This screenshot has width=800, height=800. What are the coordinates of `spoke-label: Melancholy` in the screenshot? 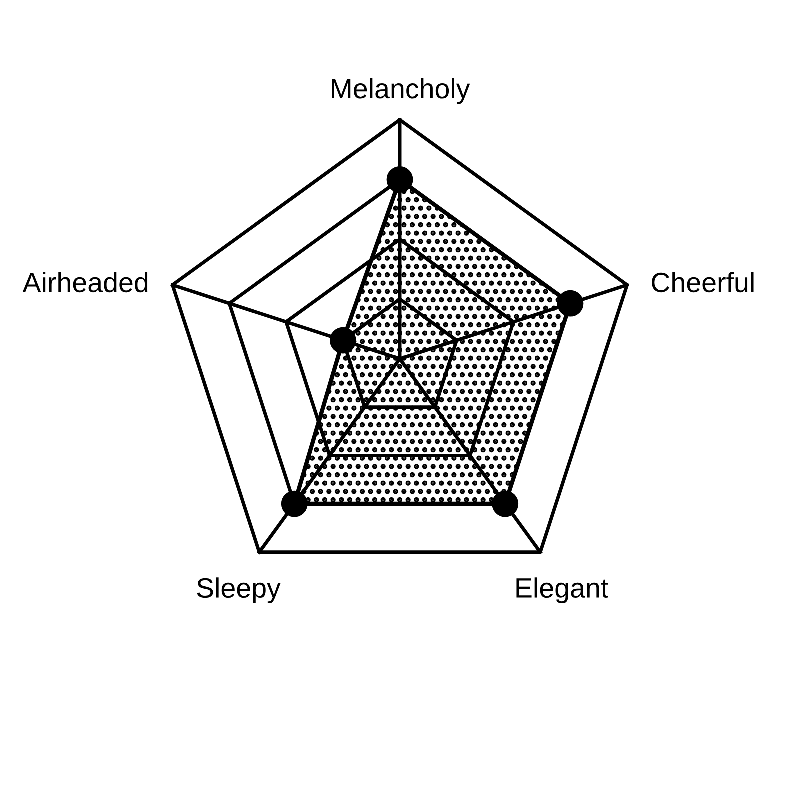 It's located at (401, 91).